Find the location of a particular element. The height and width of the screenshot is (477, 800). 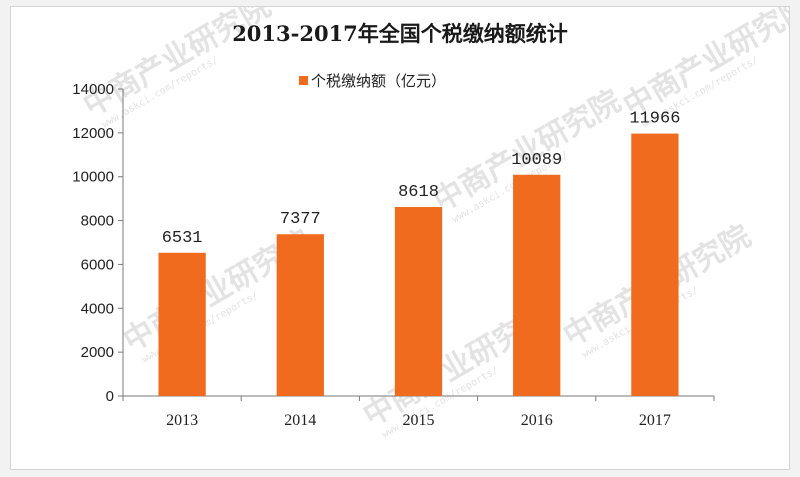

data-label: 7377 is located at coordinates (300, 219).